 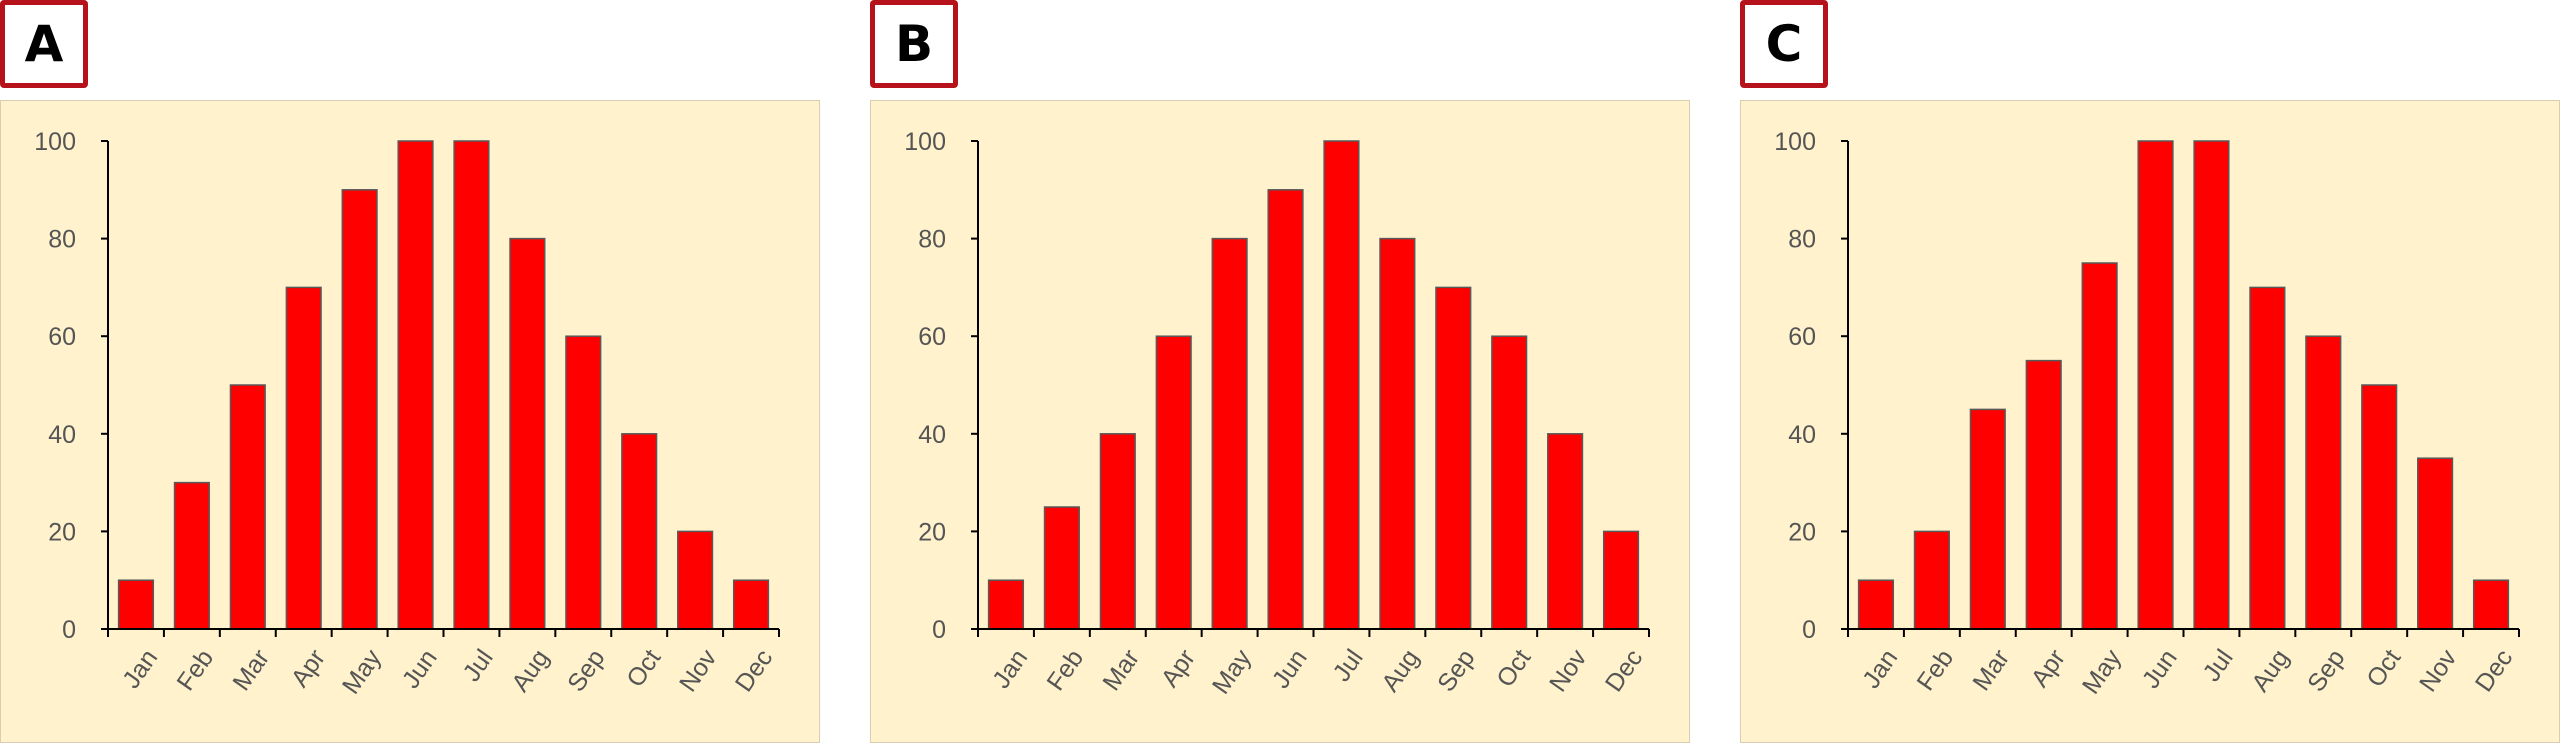 What do you see at coordinates (914, 44) in the screenshot?
I see `panel-label-badge: B` at bounding box center [914, 44].